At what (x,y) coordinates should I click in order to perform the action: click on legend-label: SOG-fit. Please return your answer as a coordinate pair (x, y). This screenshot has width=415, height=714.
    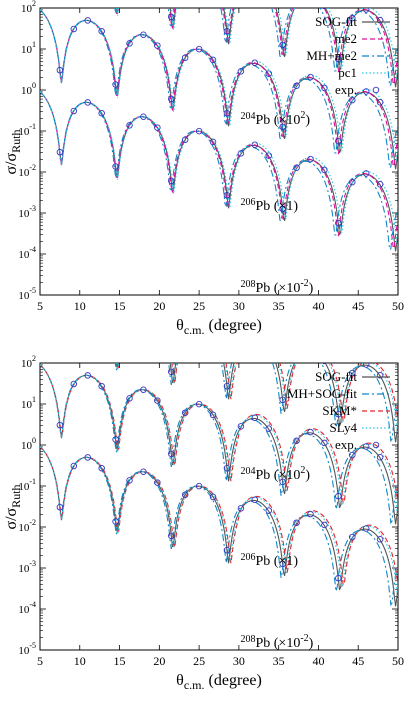
    Looking at the image, I should click on (336, 376).